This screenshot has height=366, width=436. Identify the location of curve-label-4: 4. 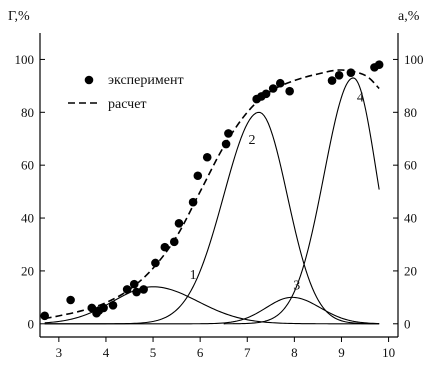
(360, 98).